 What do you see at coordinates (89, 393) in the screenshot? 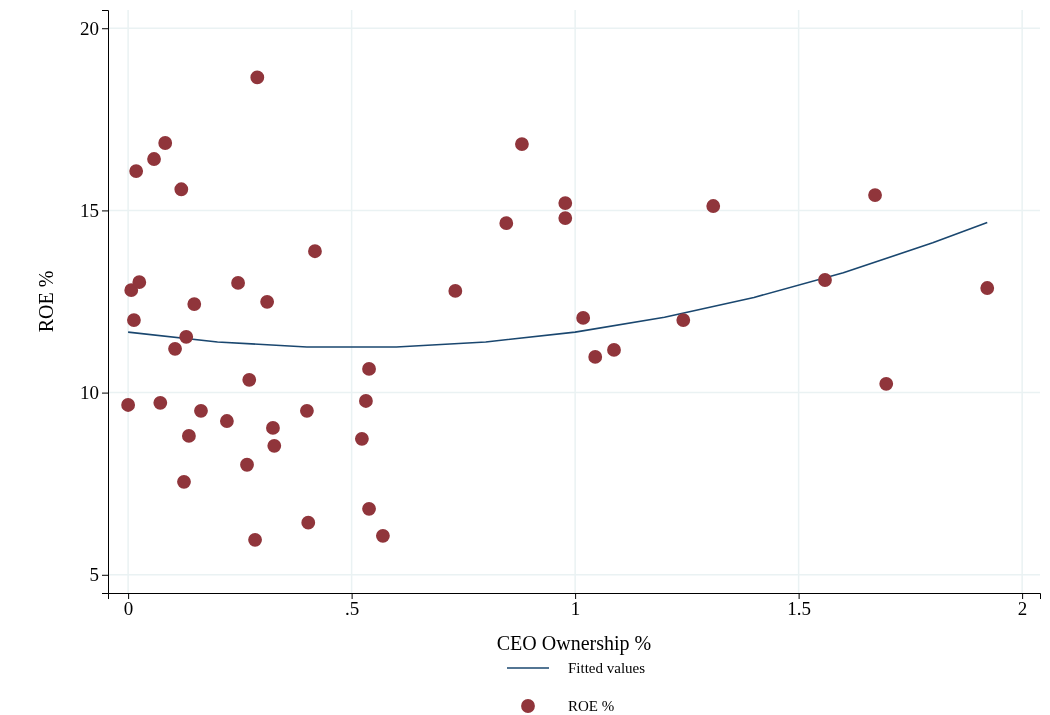
I see `y-tick-label: 10` at bounding box center [89, 393].